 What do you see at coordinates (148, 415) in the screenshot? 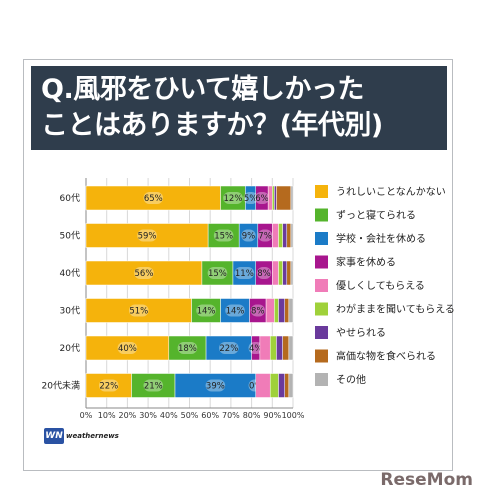
I see `x-tick-label: 30%` at bounding box center [148, 415].